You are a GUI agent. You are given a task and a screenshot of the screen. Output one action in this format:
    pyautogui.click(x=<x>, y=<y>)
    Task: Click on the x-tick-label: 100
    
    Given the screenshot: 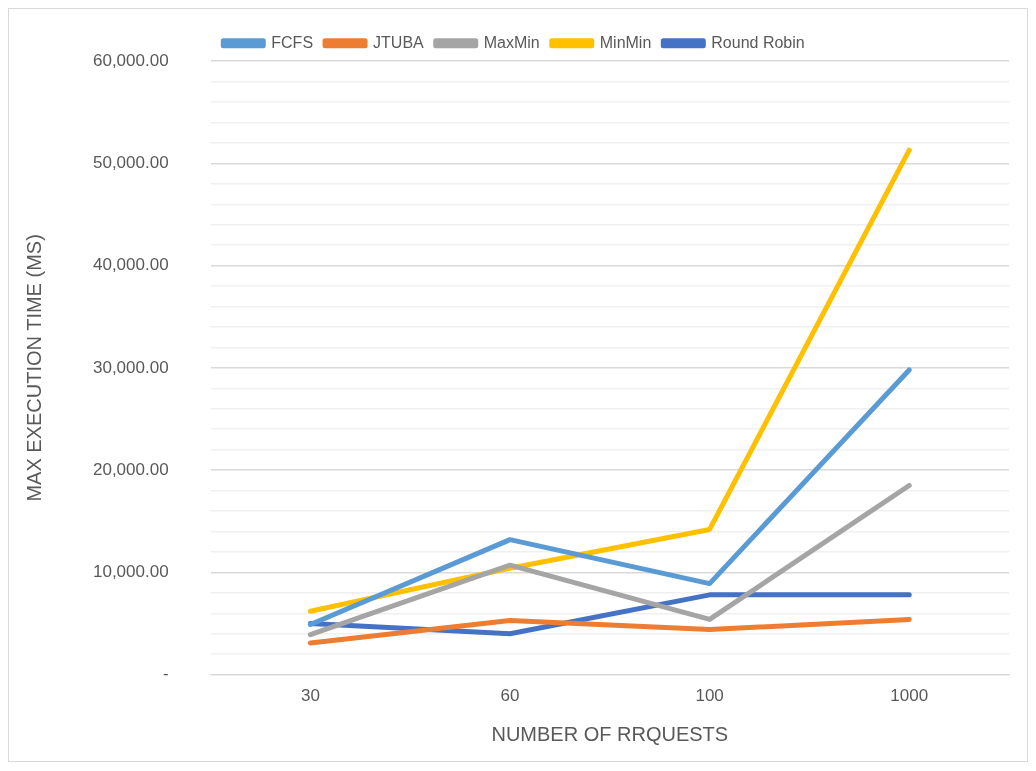 What is the action you would take?
    pyautogui.click(x=709, y=696)
    